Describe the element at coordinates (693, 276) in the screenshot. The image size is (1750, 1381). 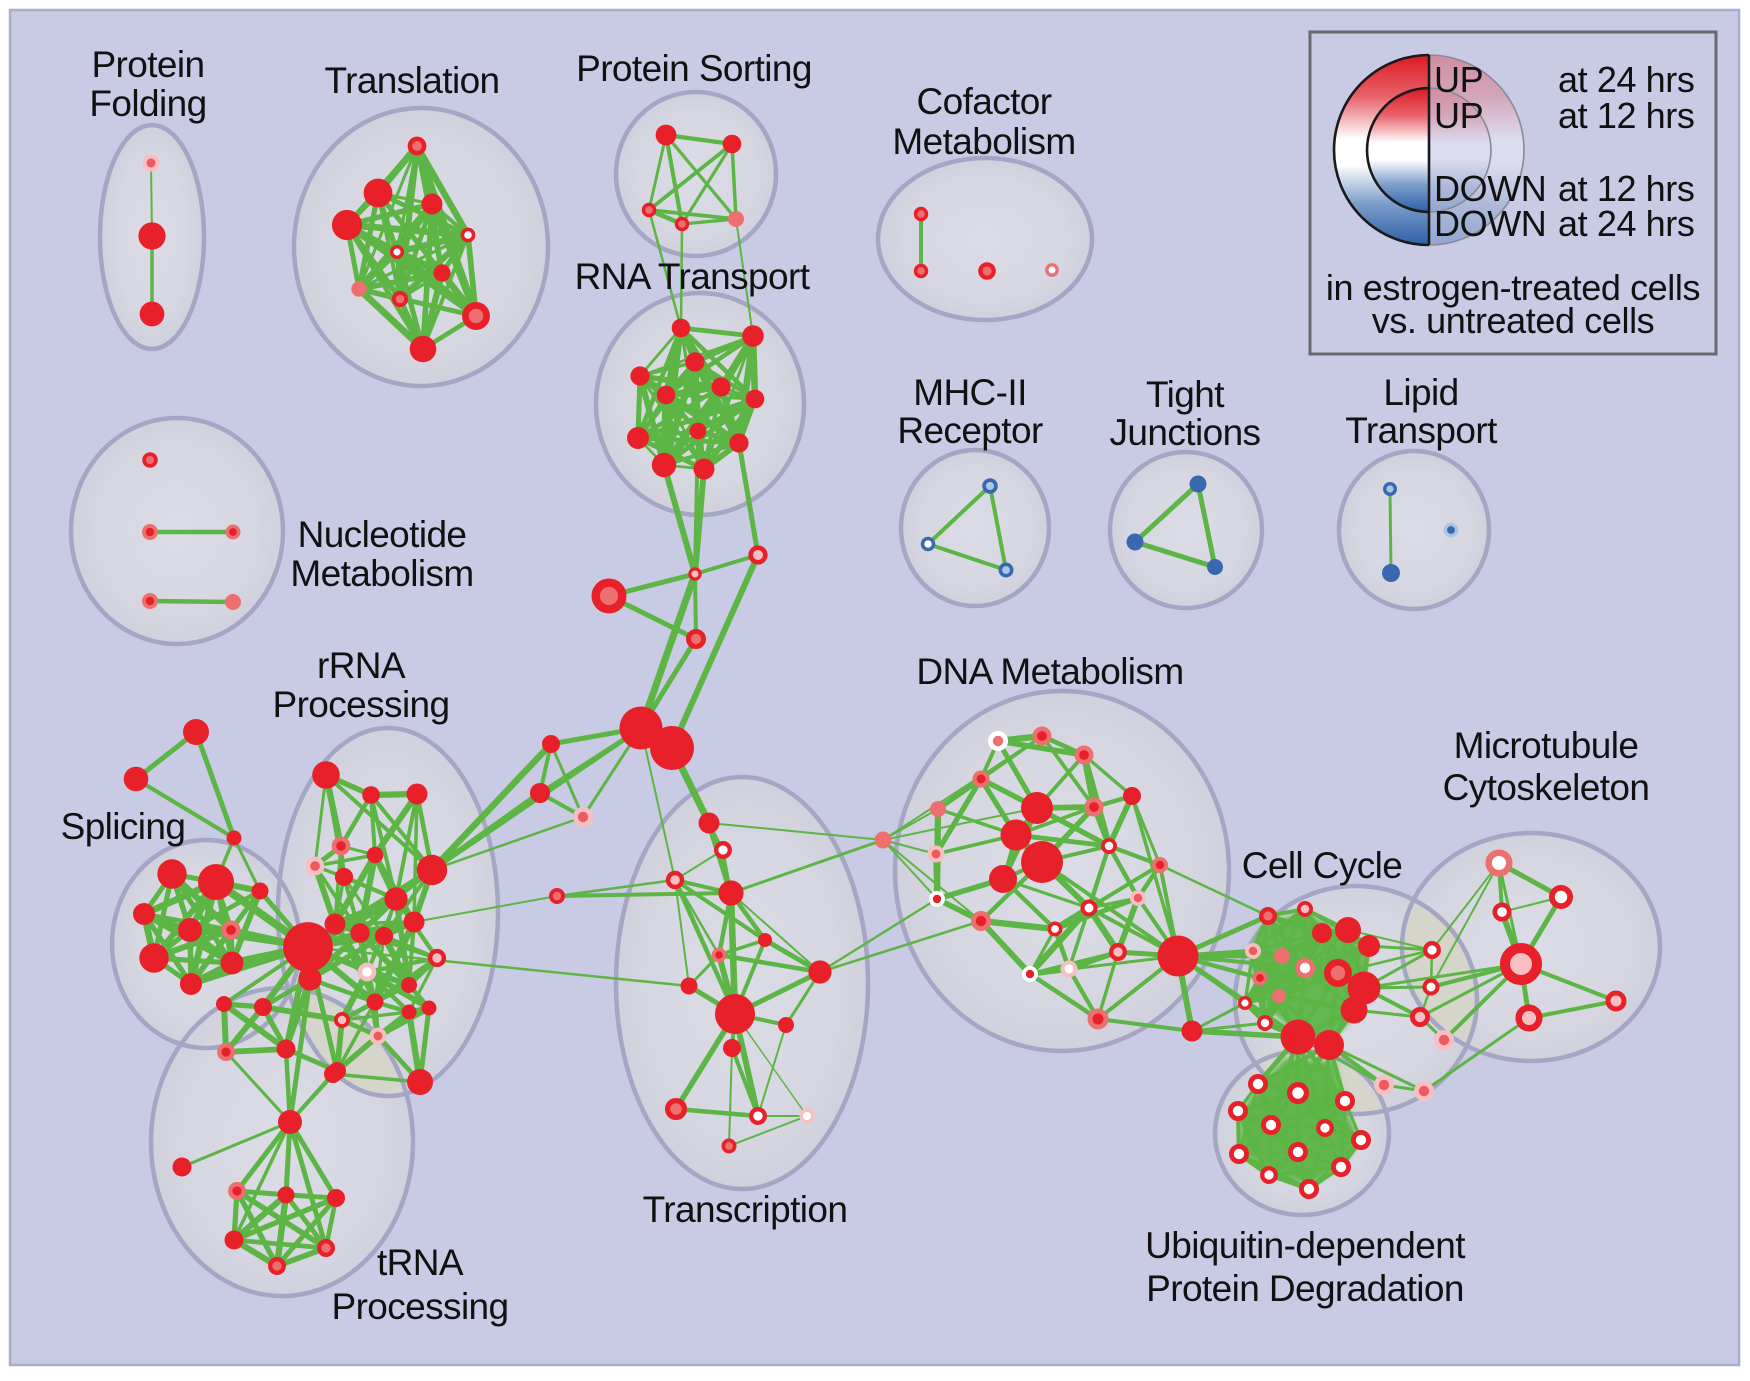
I see `svg-text: RNA Transport` at that location.